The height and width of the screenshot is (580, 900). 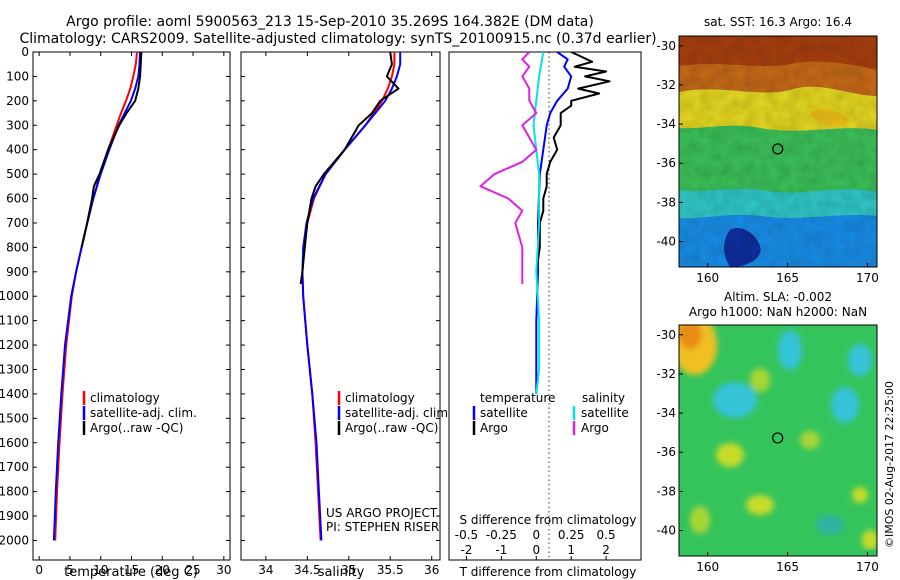 I want to click on y-tick-label: 700, so click(x=17, y=223).